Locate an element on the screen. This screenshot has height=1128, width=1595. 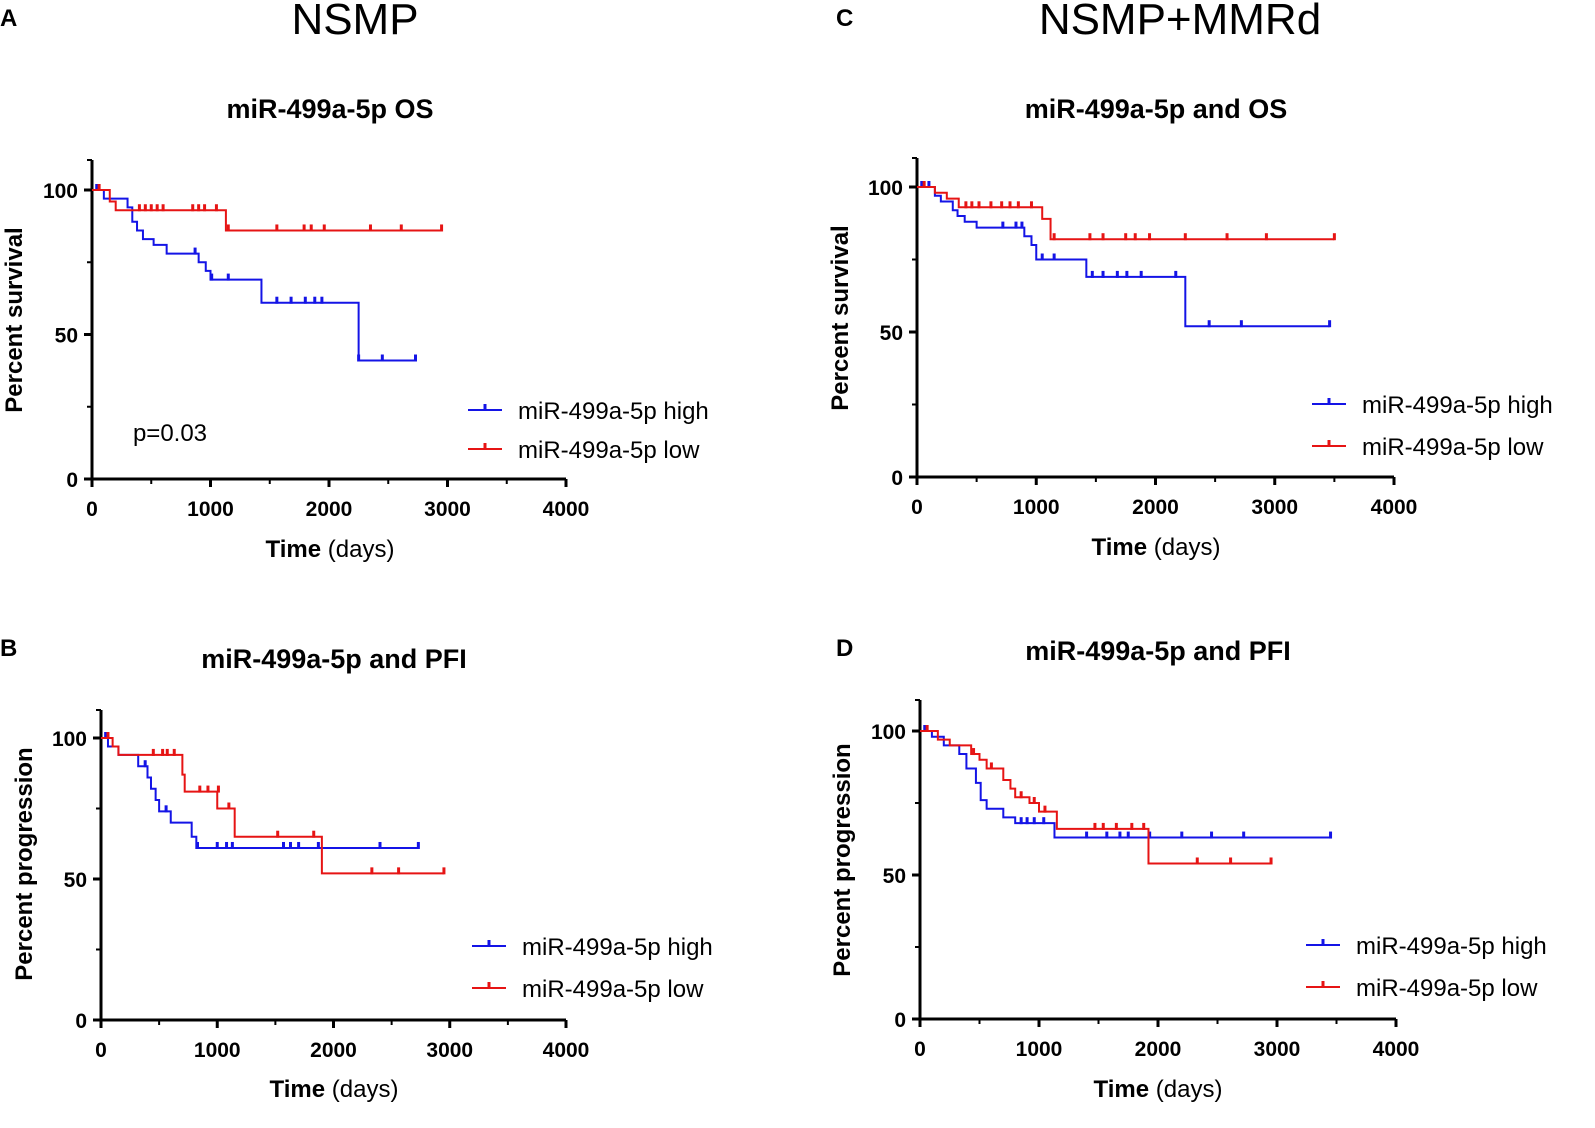
group-header-nsmp-mmrd: NSMP+MMRd is located at coordinates (1180, 22).